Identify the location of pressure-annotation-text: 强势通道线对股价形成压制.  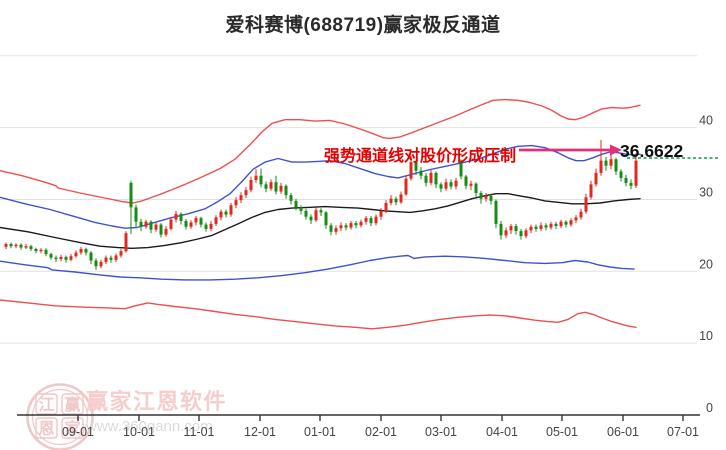
(420, 156).